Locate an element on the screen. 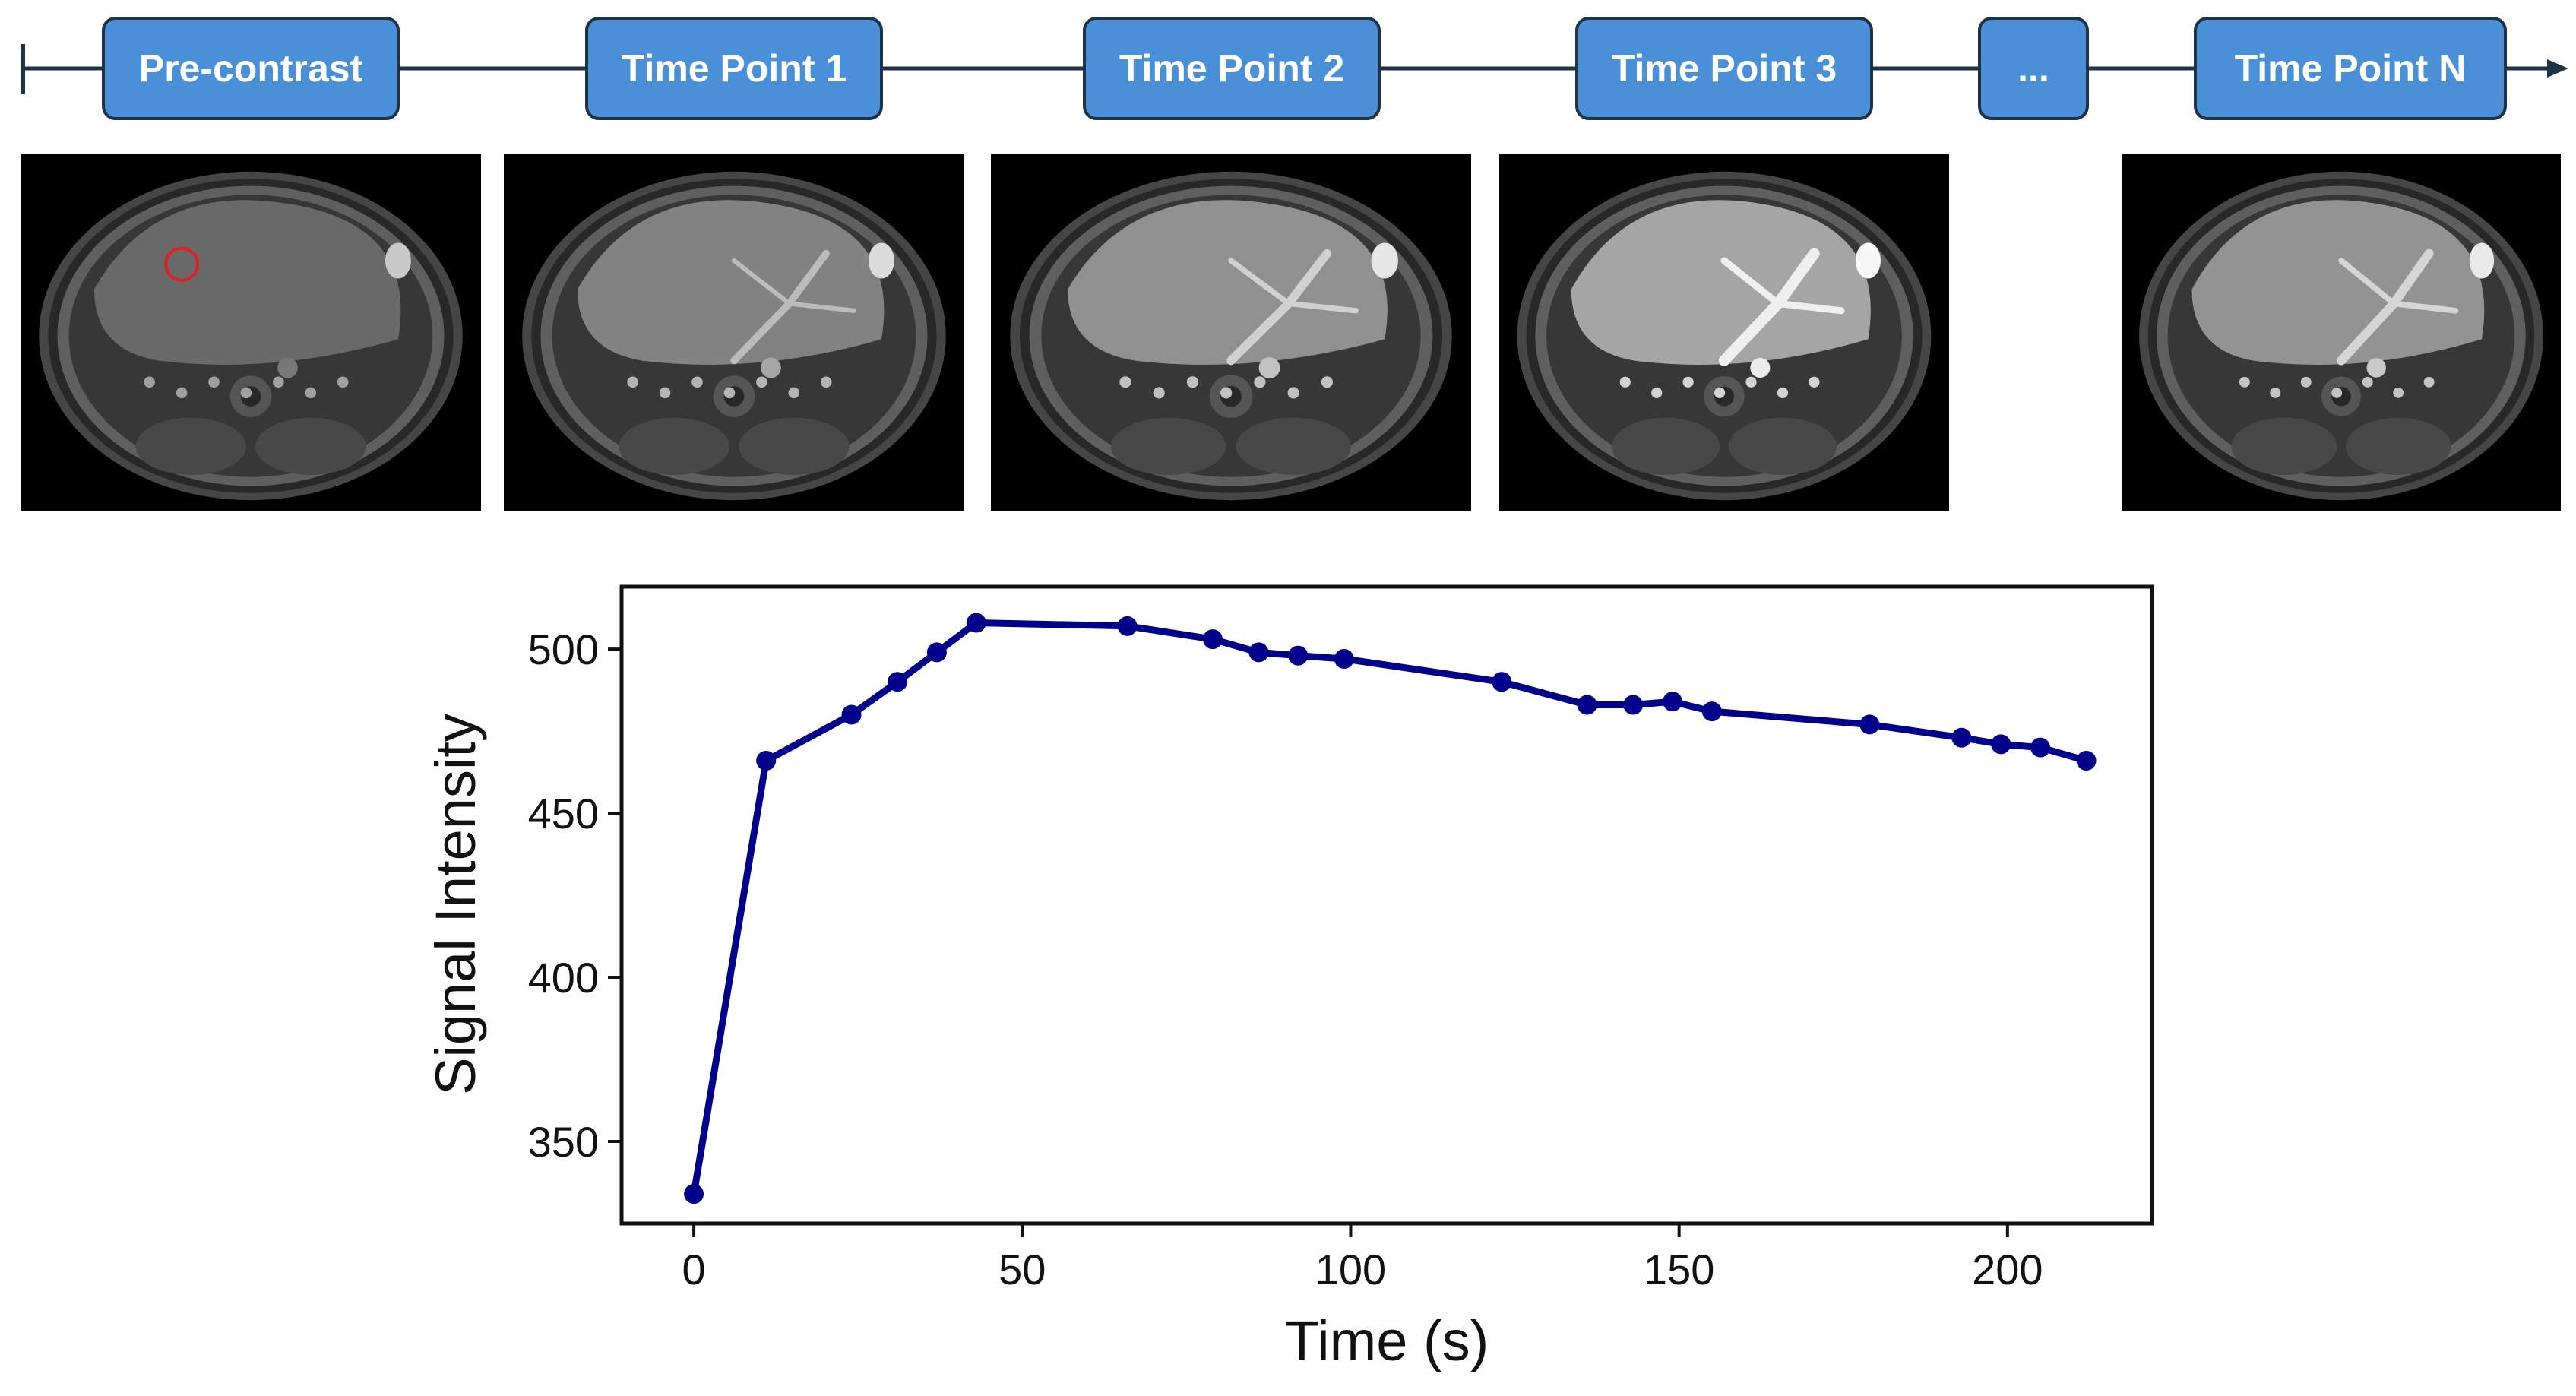 This screenshot has height=1396, width=2576. y-tick-label: 500 is located at coordinates (563, 649).